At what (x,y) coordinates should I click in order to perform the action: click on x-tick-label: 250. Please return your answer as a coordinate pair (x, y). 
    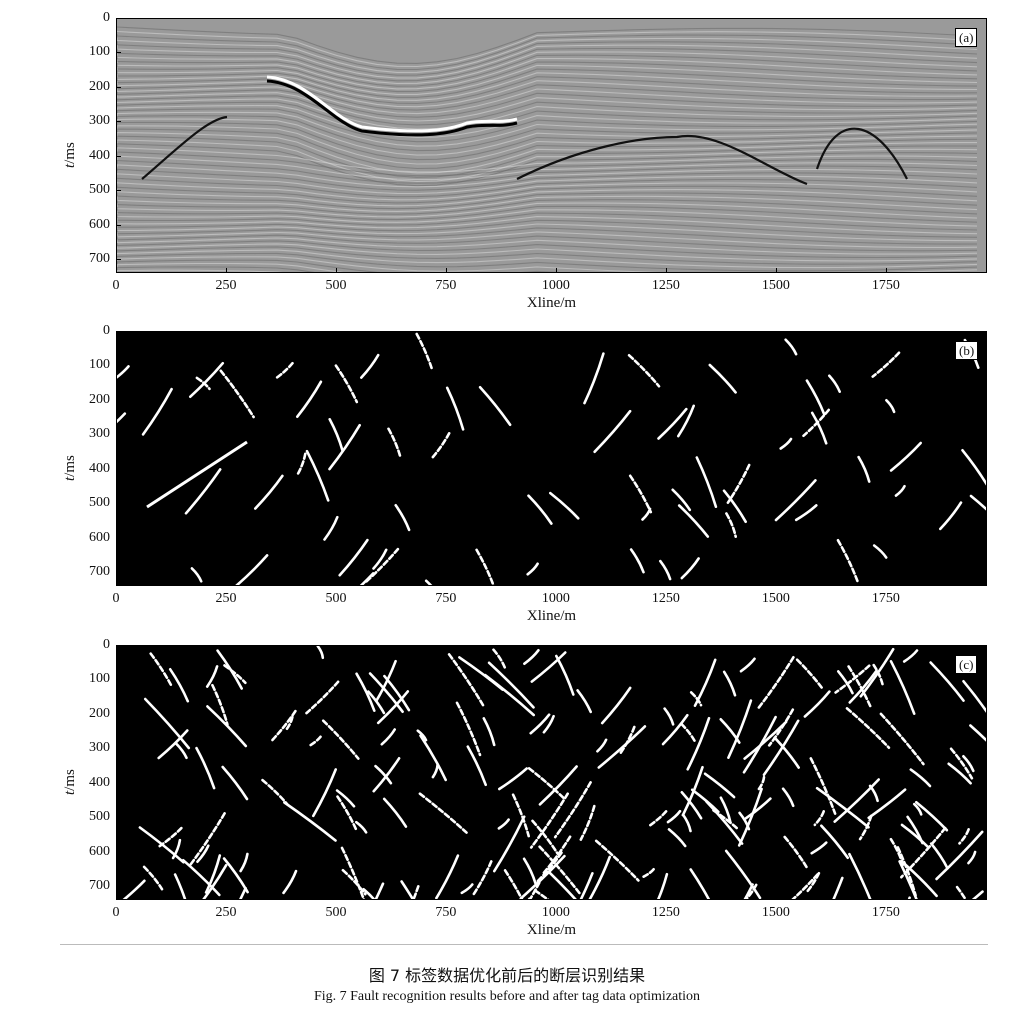
    Looking at the image, I should click on (226, 598).